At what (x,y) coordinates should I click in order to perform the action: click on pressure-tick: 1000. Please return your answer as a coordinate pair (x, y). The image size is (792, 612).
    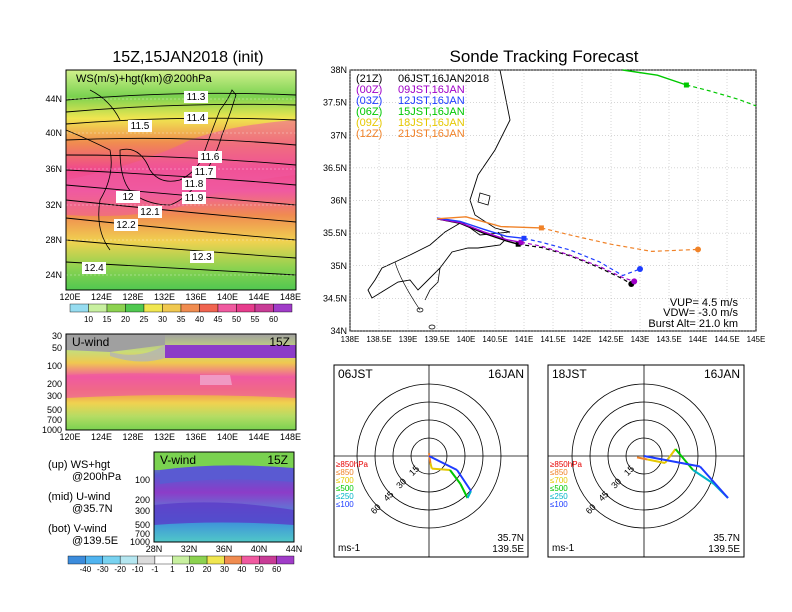
    Looking at the image, I should click on (52, 430).